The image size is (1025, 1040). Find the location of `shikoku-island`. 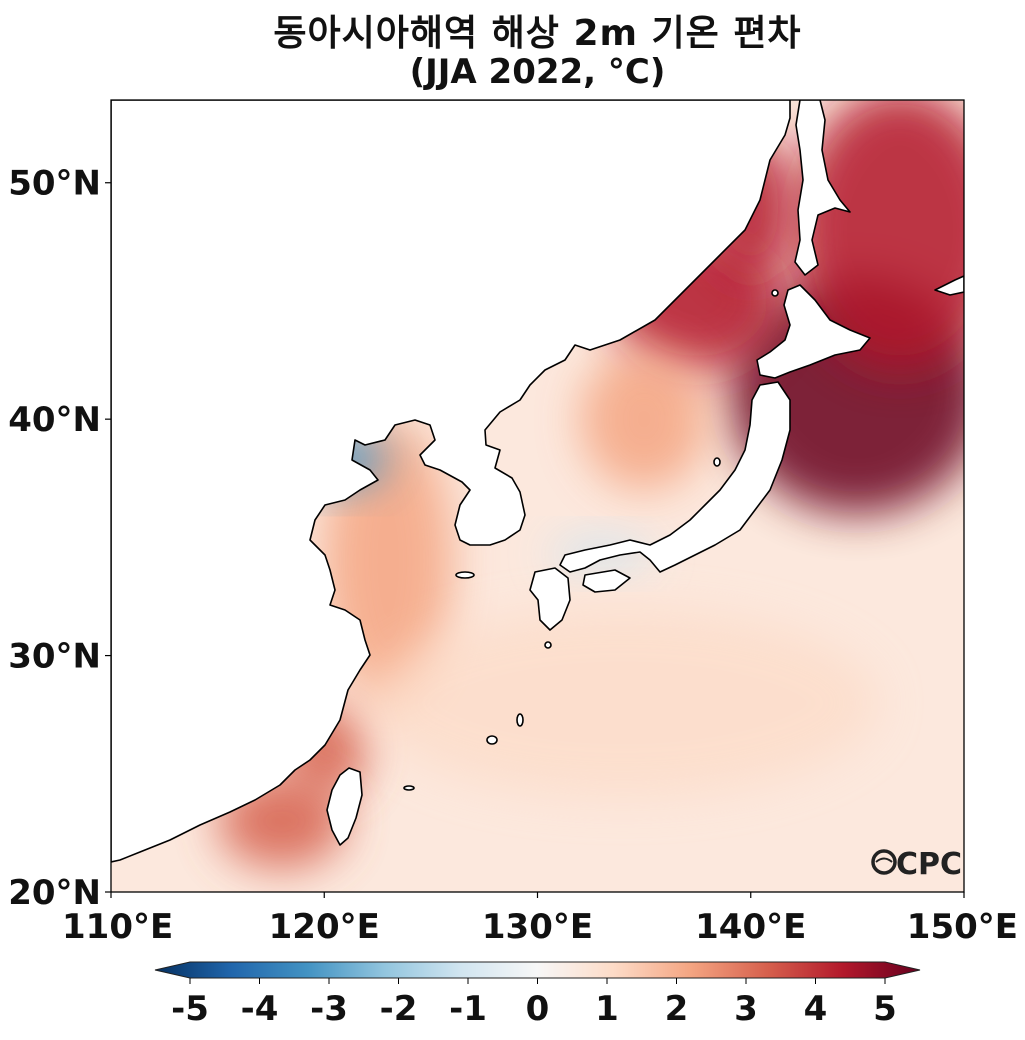

shikoku-island is located at coordinates (606, 581).